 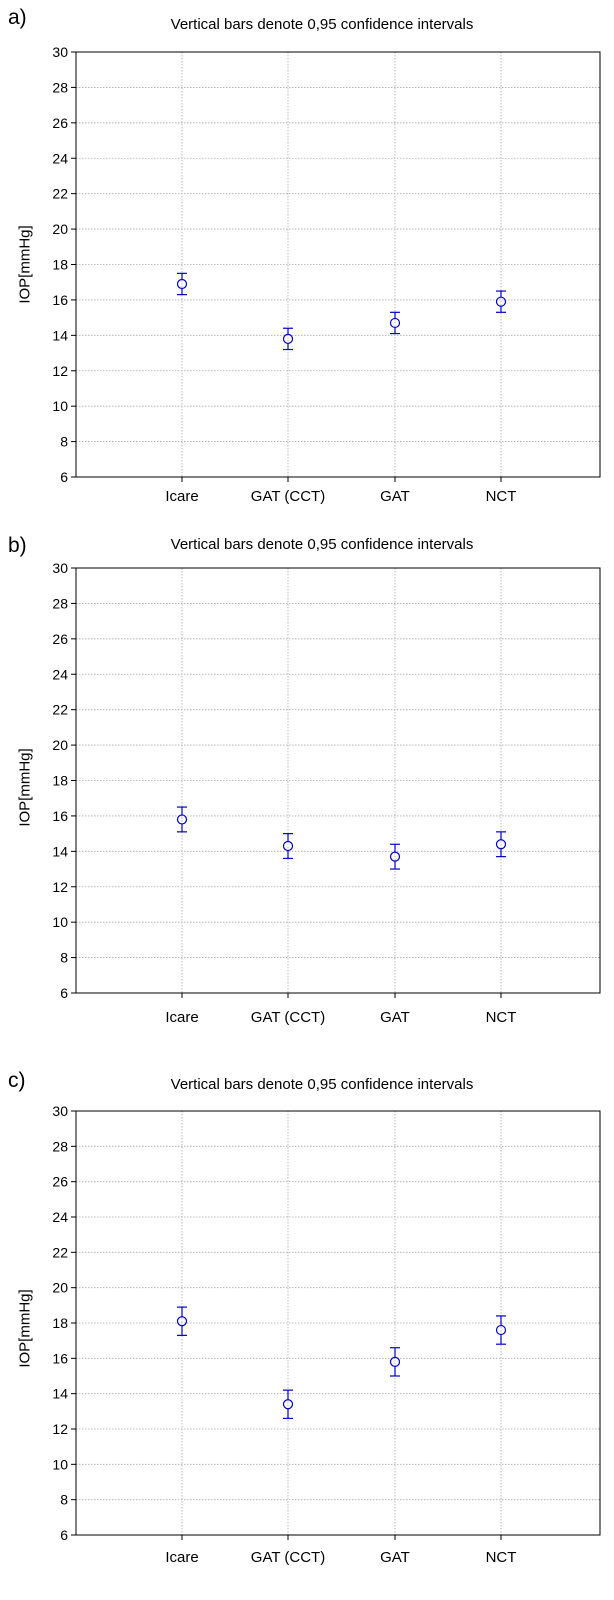 What do you see at coordinates (17, 545) in the screenshot?
I see `panel-label: b)` at bounding box center [17, 545].